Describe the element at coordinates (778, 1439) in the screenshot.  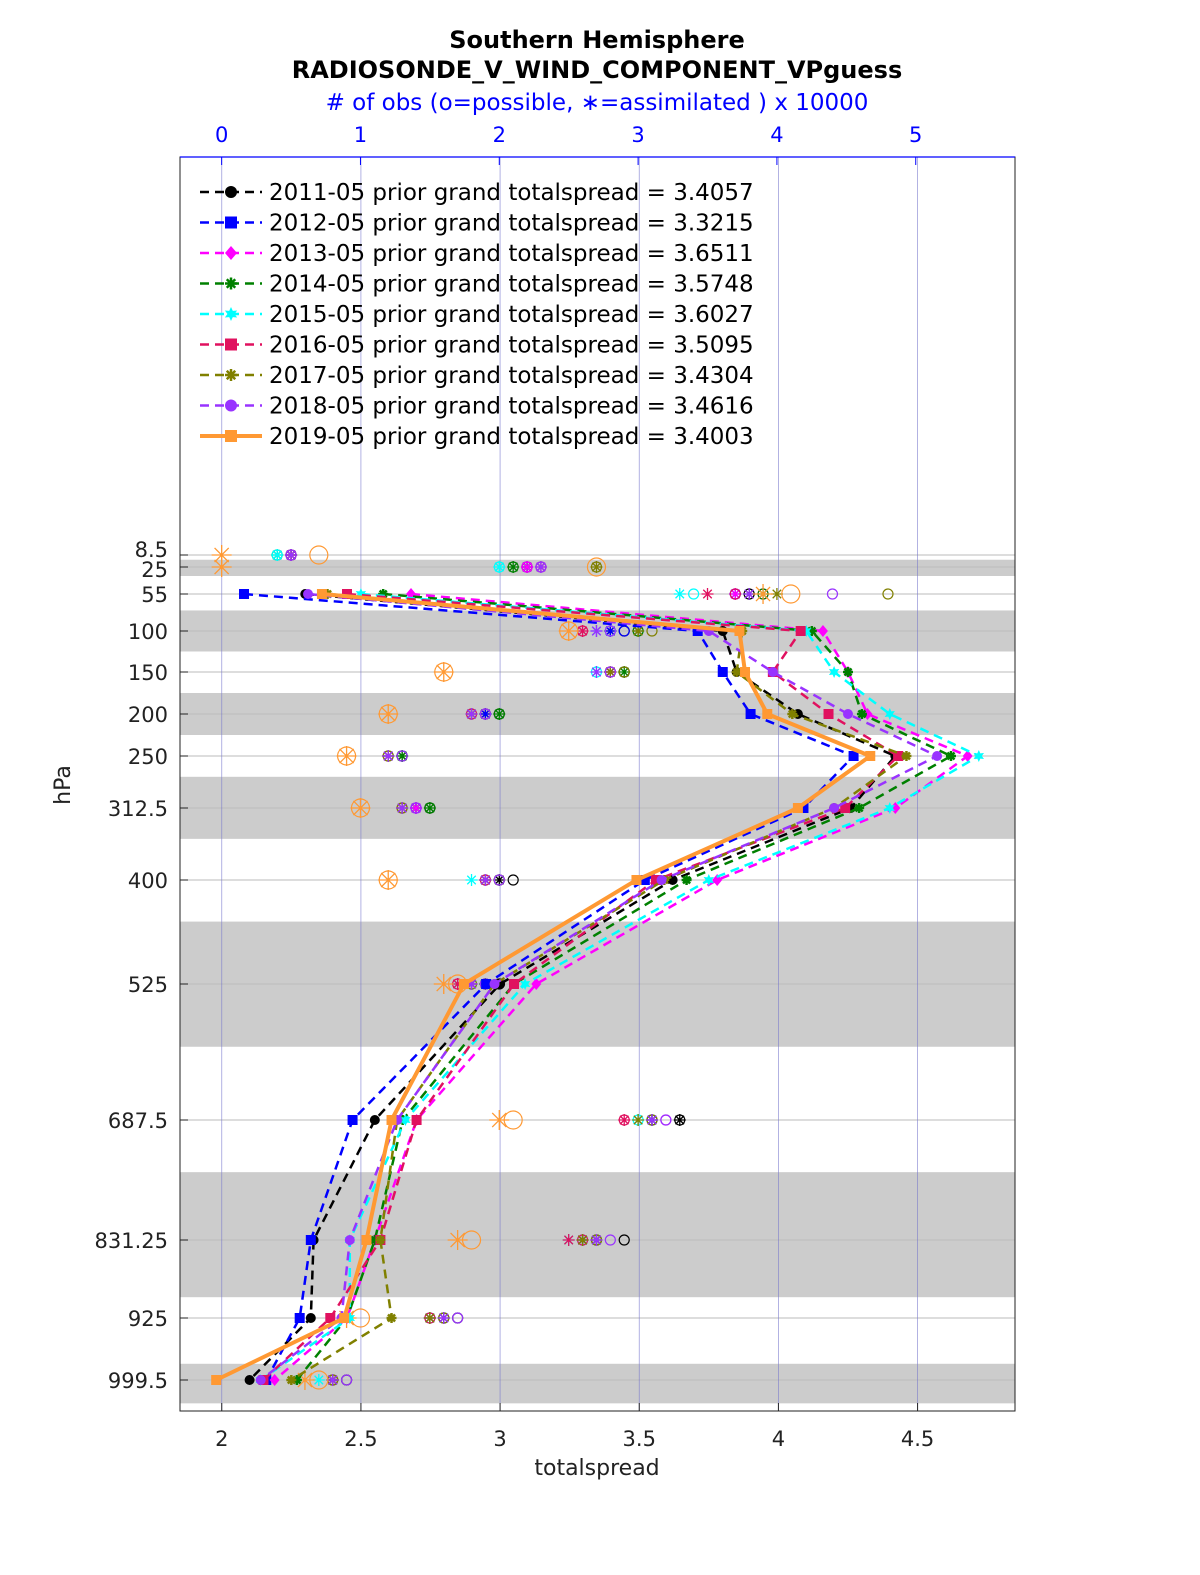
I see `x-tick-label: 4` at that location.